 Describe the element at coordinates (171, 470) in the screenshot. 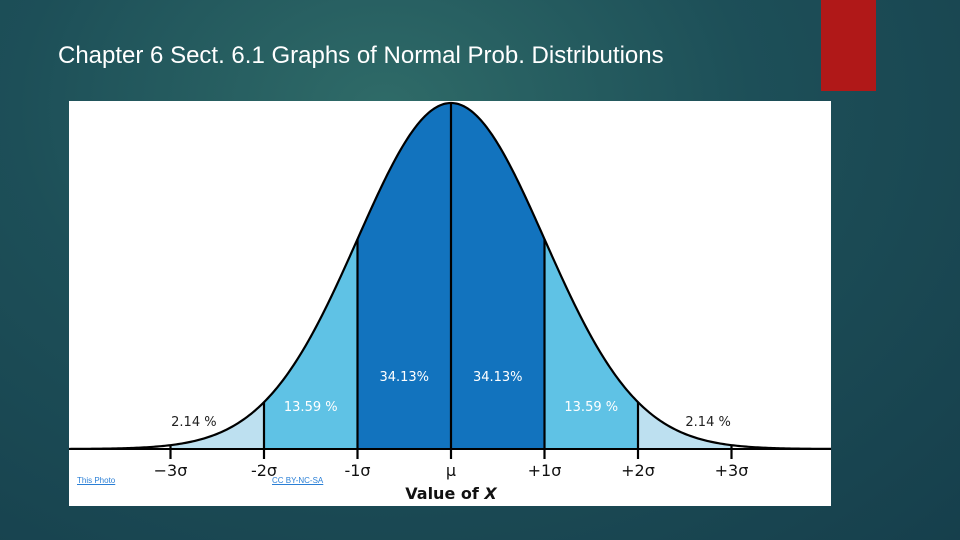

I see `tick-label-0: −3σ` at that location.